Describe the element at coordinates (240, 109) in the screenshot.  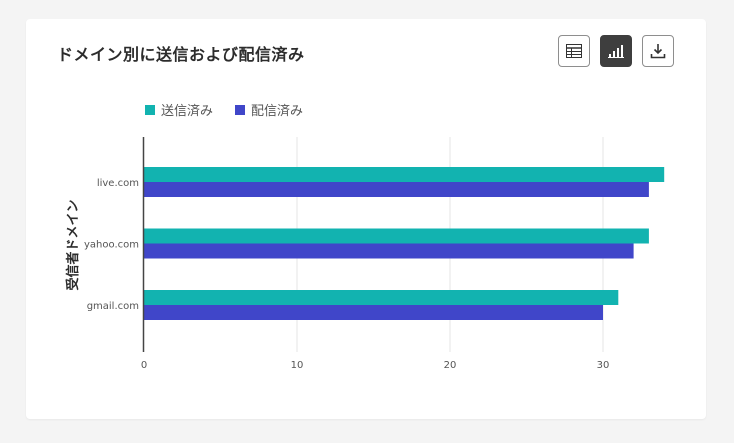
I see `legend-swatch-delivered` at that location.